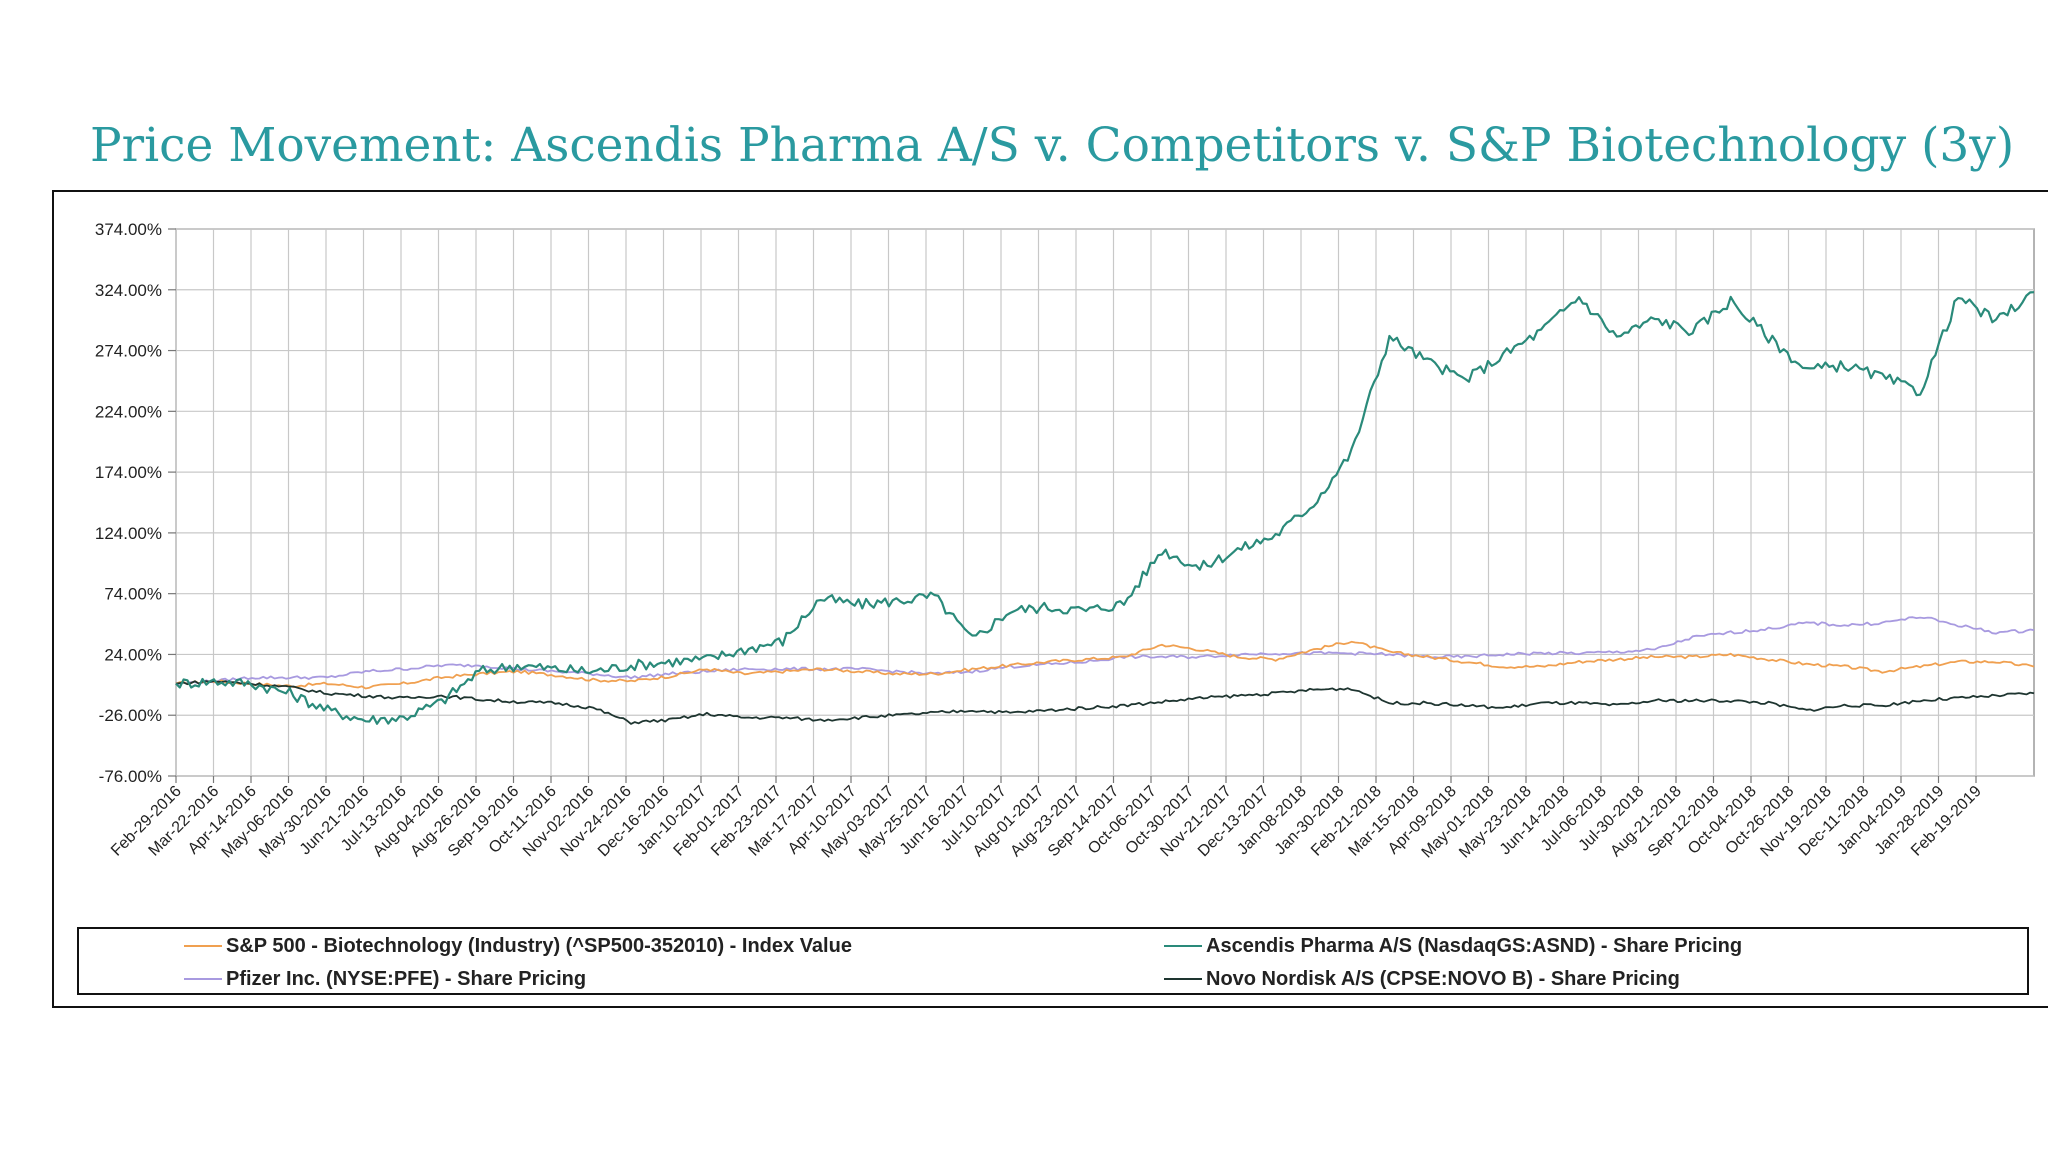 Image resolution: width=2048 pixels, height=1152 pixels. I want to click on y-tick-label: 24.00%, so click(133, 654).